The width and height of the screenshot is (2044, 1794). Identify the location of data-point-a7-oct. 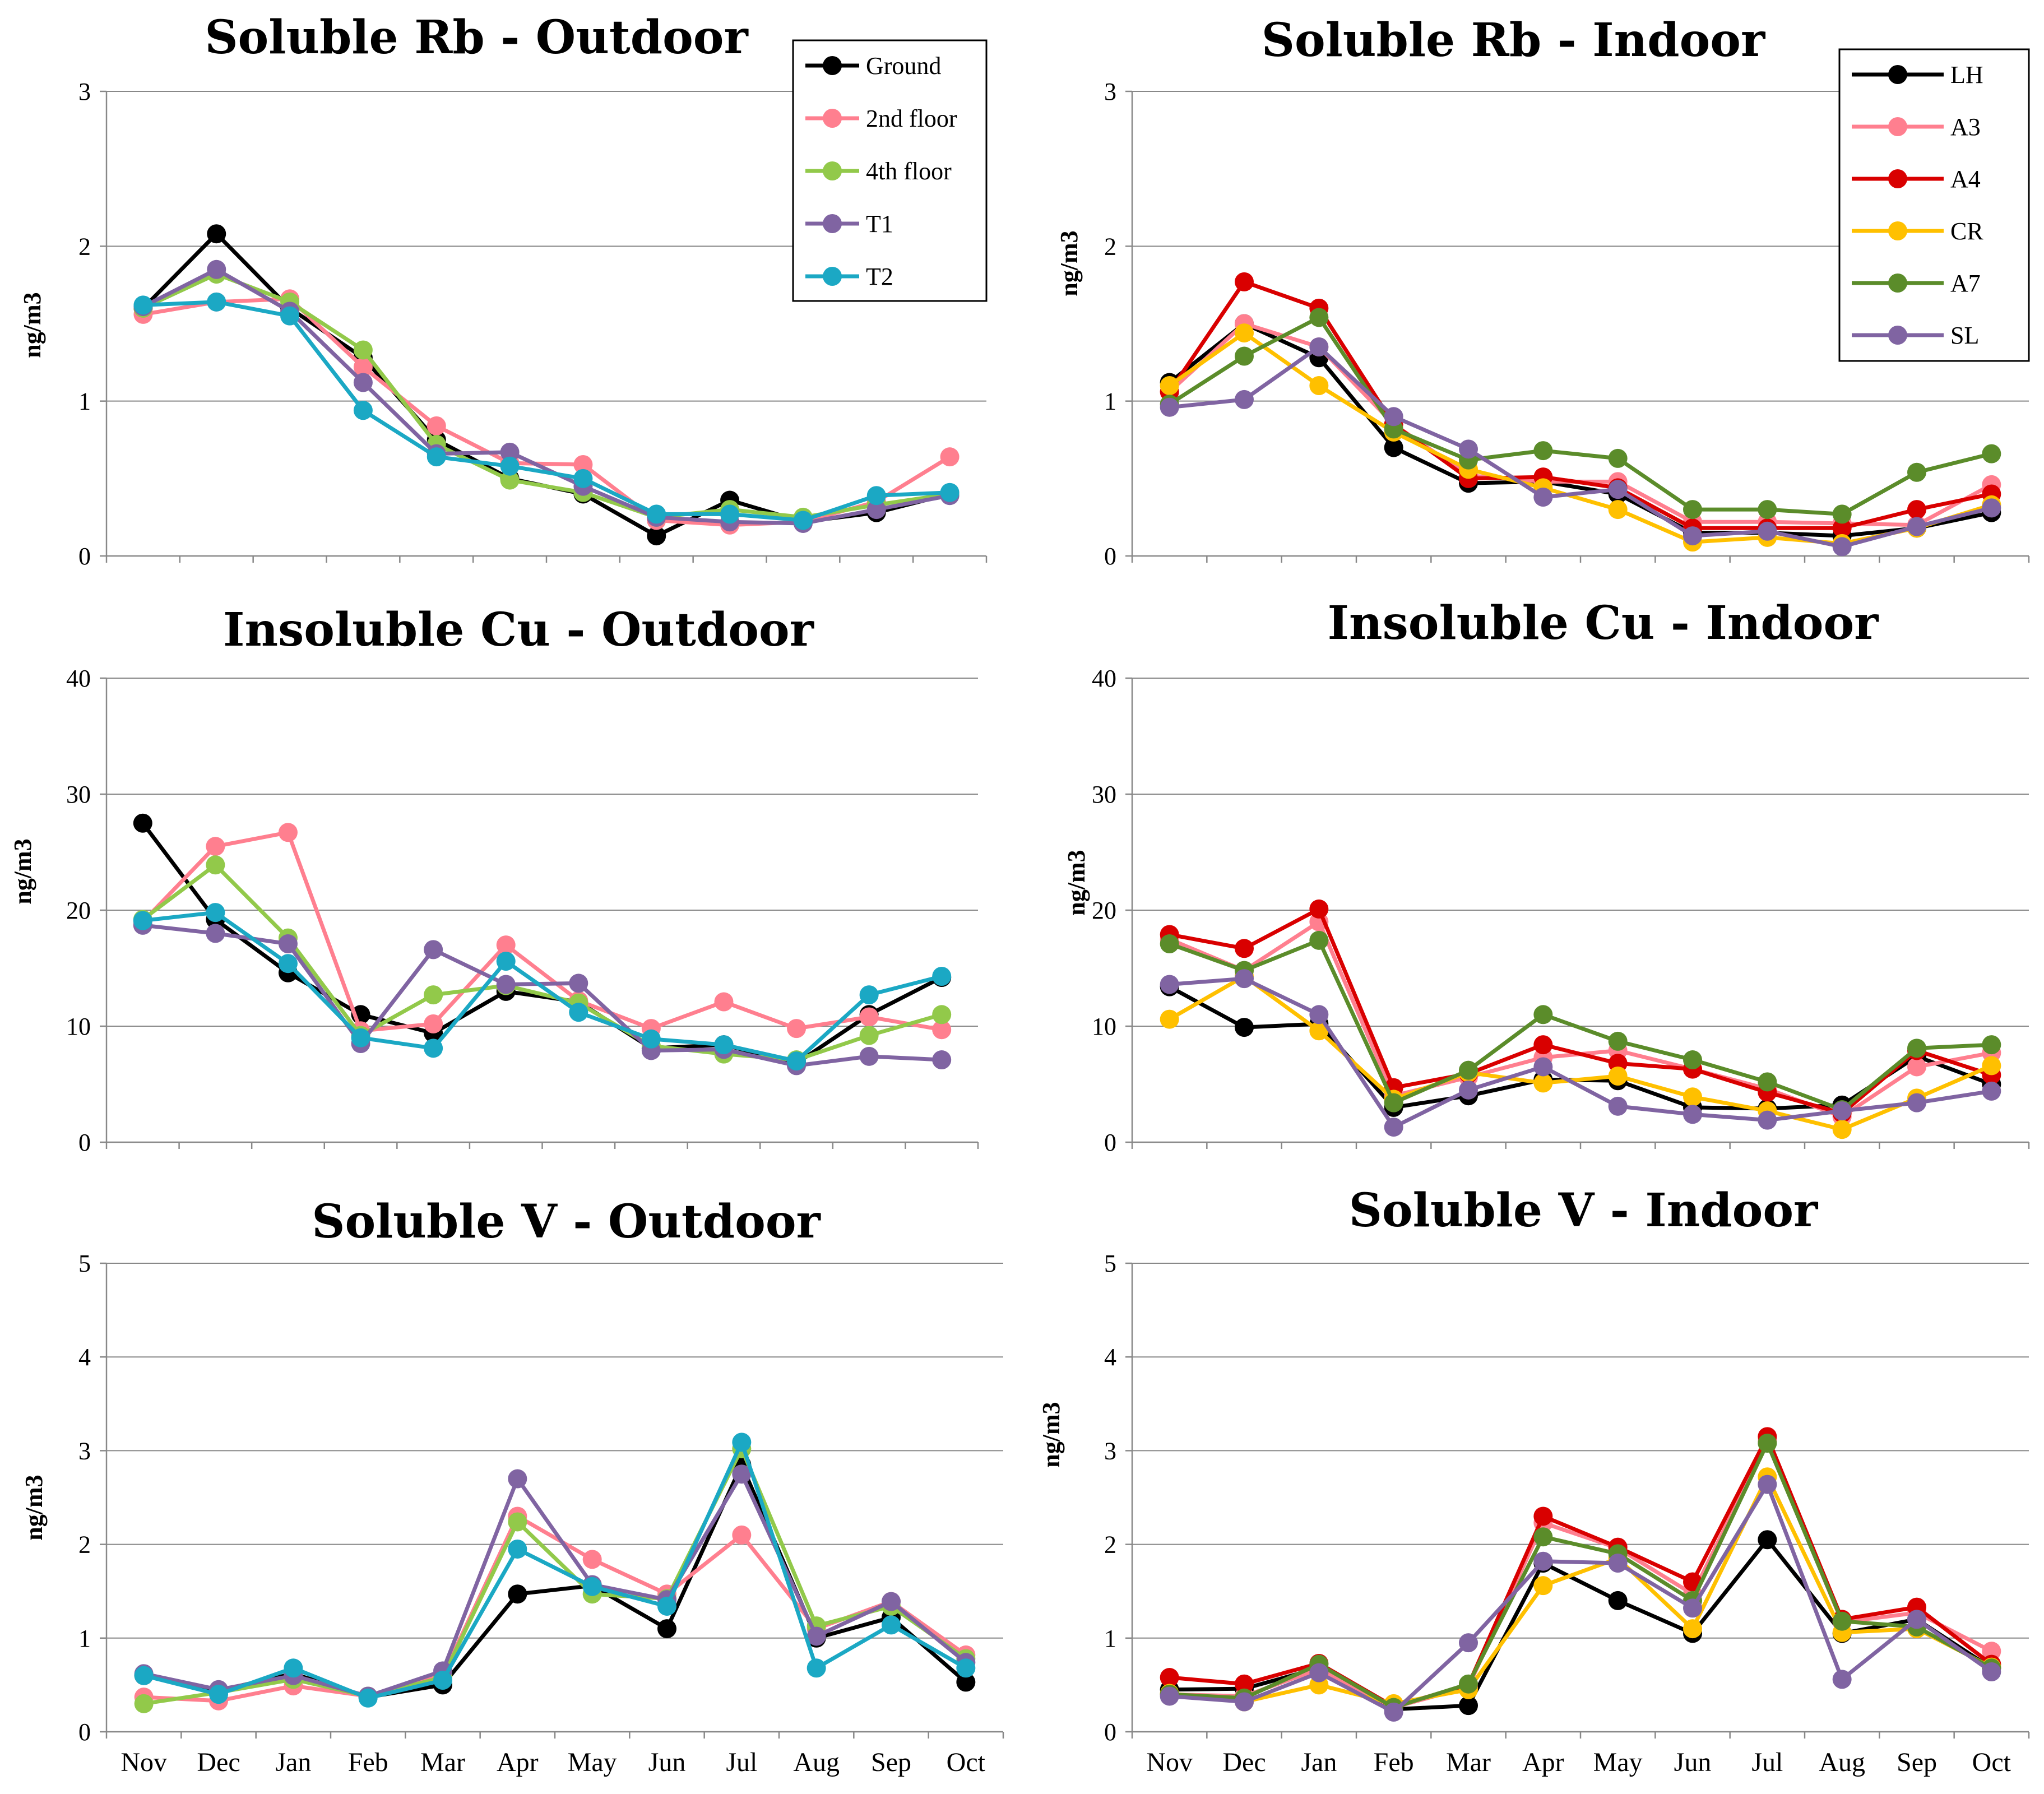
(1991, 1045).